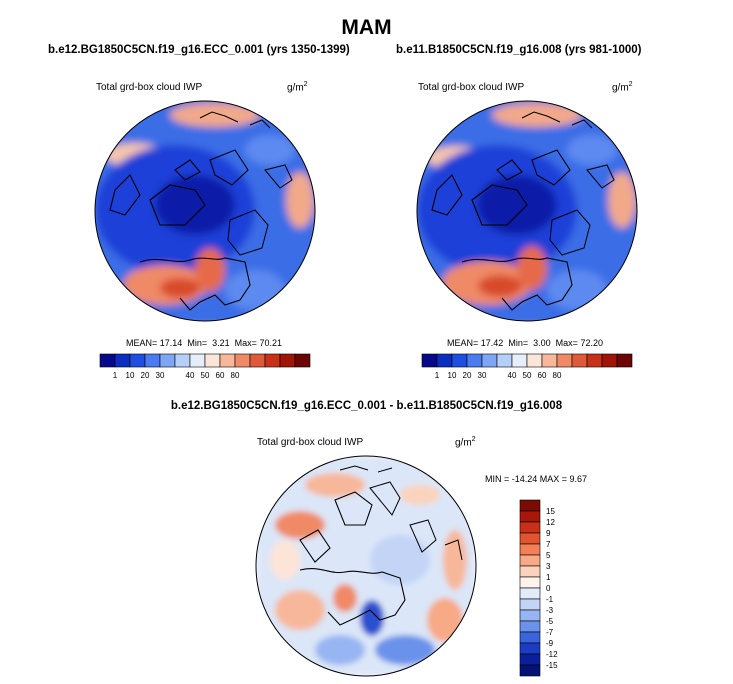  I want to click on stat-max-value: 72.20, so click(591, 343).